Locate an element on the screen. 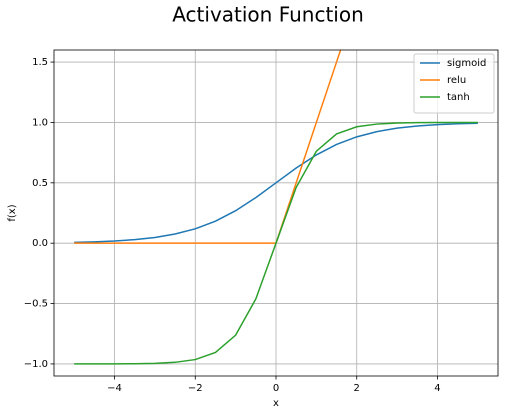  x-tick-label: 0 is located at coordinates (276, 388).